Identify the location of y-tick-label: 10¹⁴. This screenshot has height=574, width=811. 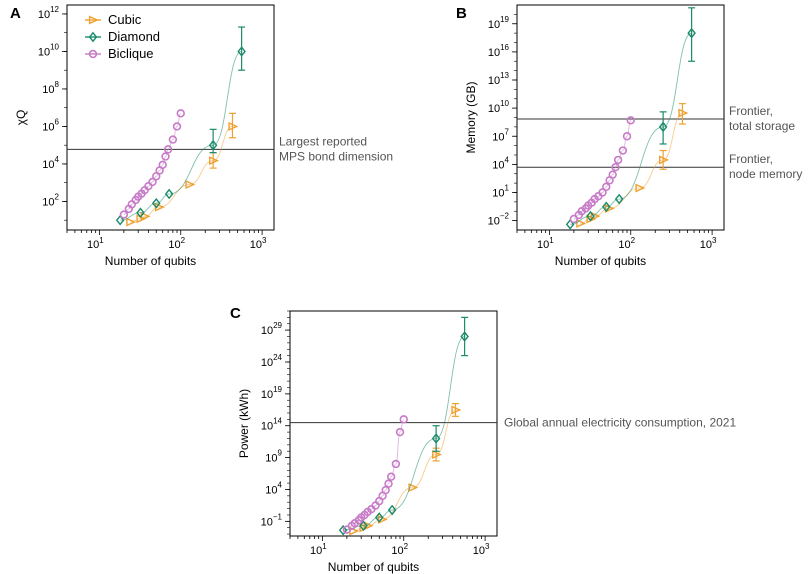
(272, 425).